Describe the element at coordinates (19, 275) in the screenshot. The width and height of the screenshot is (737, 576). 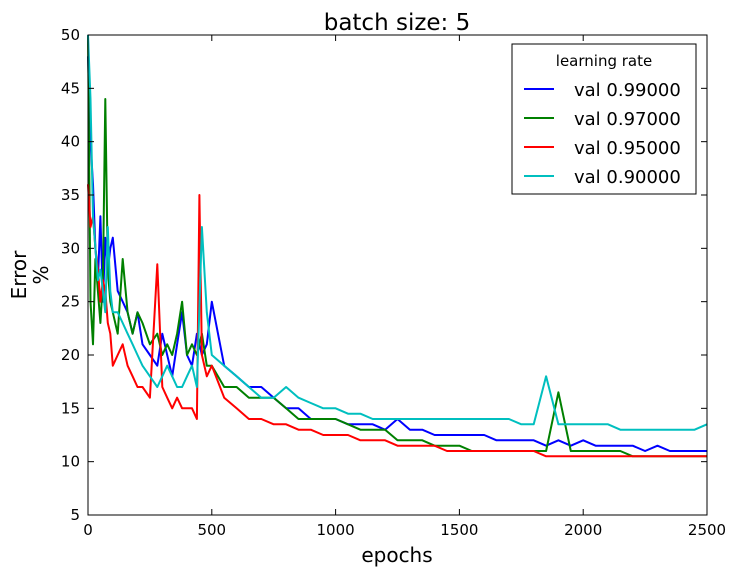
I see `y-axis-label-line: Error` at that location.